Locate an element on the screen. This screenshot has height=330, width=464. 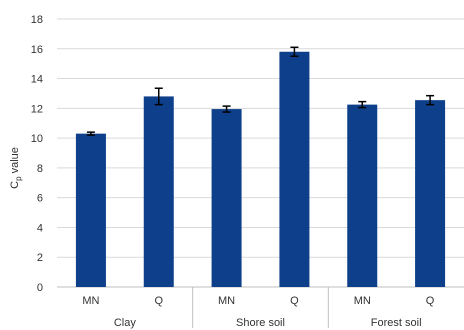
y-axis-title: Cp value is located at coordinates (16, 168).